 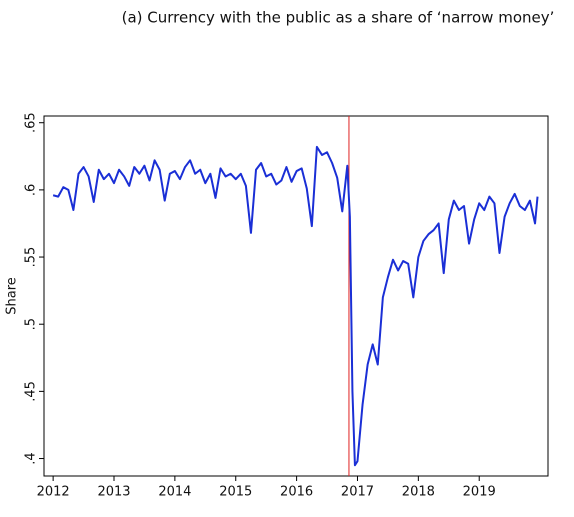 What do you see at coordinates (174, 492) in the screenshot?
I see `x-tick-label: 2014` at bounding box center [174, 492].